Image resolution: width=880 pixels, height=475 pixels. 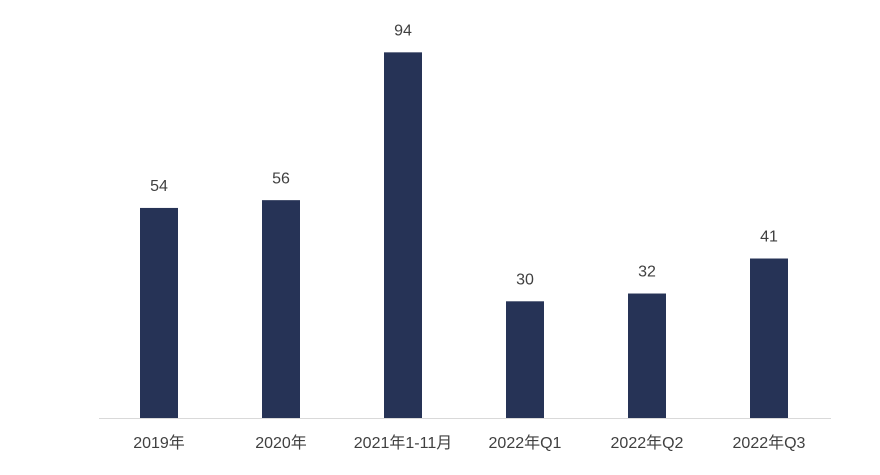 I want to click on data-label: 94, so click(x=403, y=31).